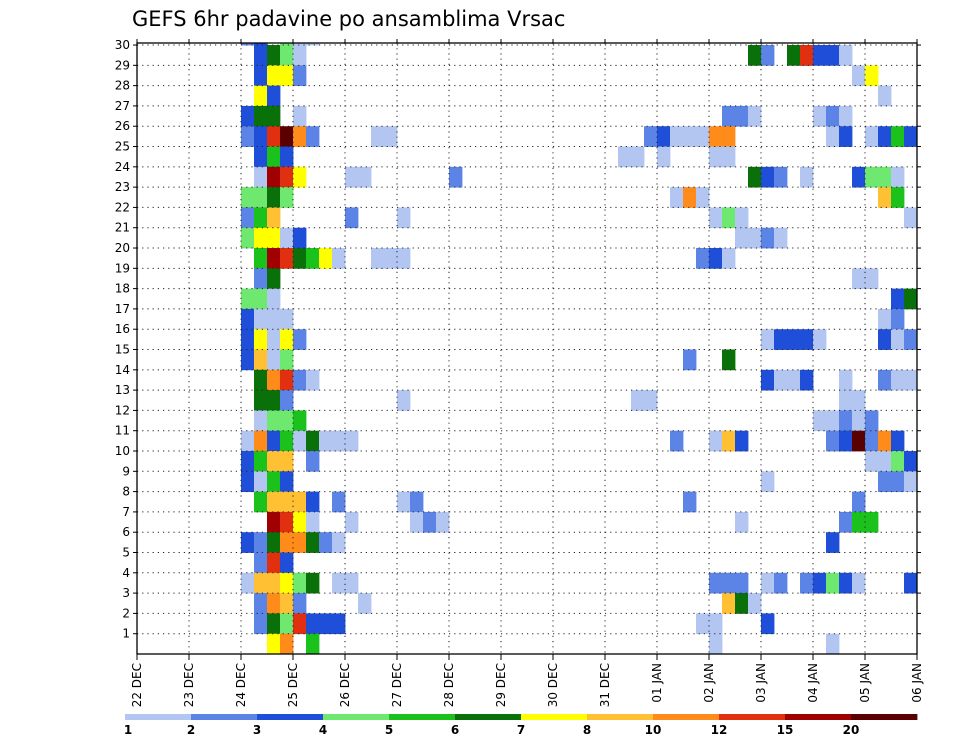 This screenshot has width=960, height=742. Describe the element at coordinates (126, 573) in the screenshot. I see `y-tick-label: 4` at that location.